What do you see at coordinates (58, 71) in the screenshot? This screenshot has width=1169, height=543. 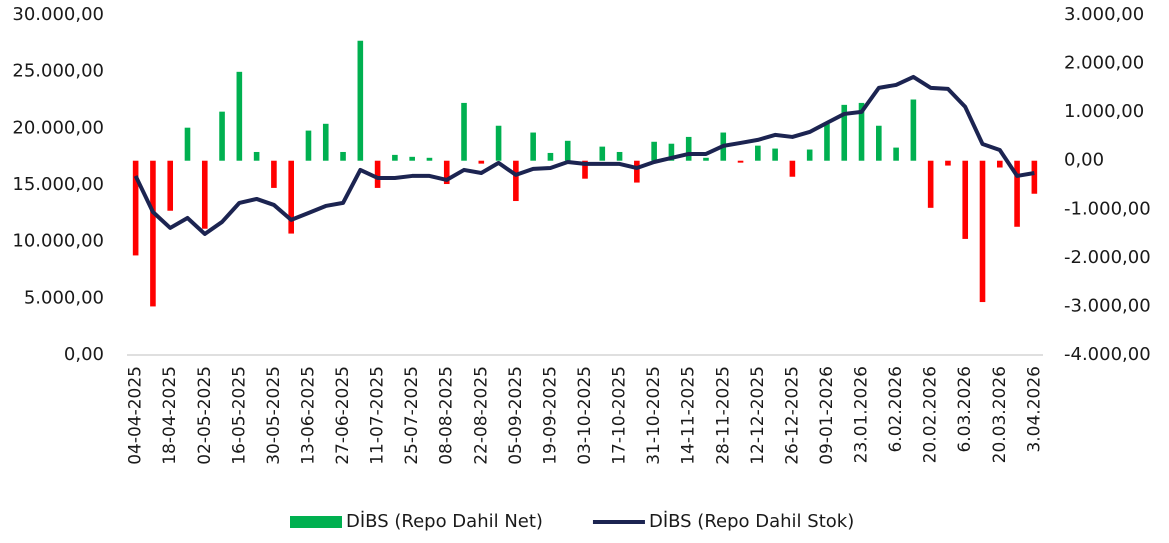 I see `y-tick-label: 25.000,00` at bounding box center [58, 71].